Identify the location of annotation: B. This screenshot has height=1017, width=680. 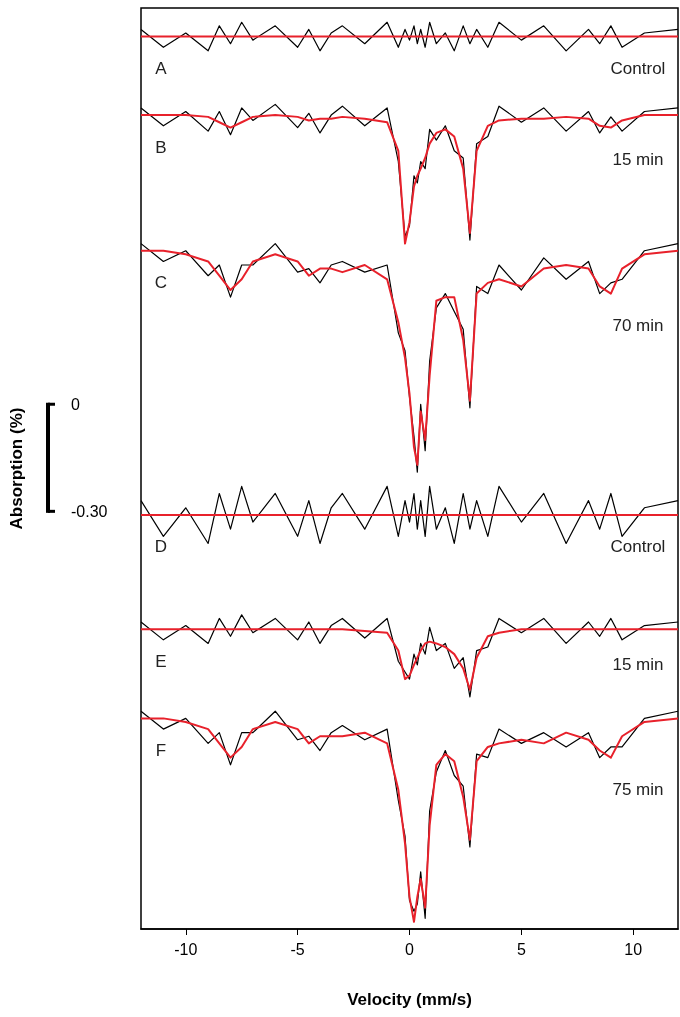
(161, 147).